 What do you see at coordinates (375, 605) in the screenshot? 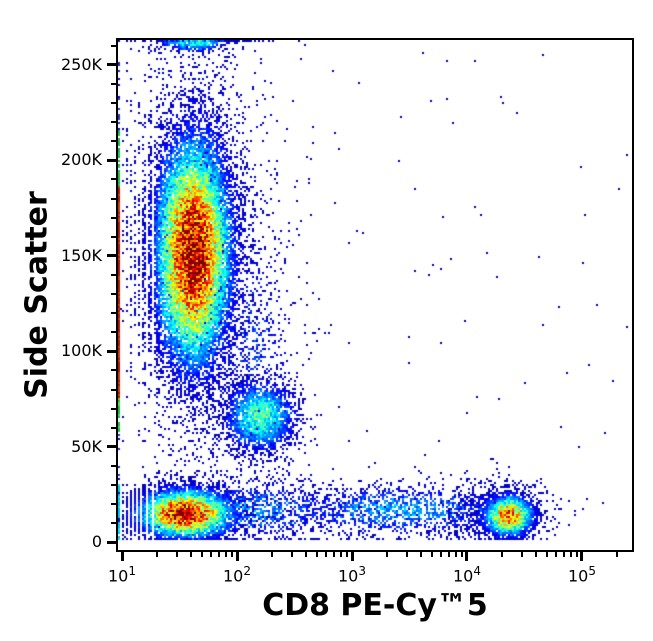
I see `x-axis-title: CD8 PE-Cy™5` at bounding box center [375, 605].